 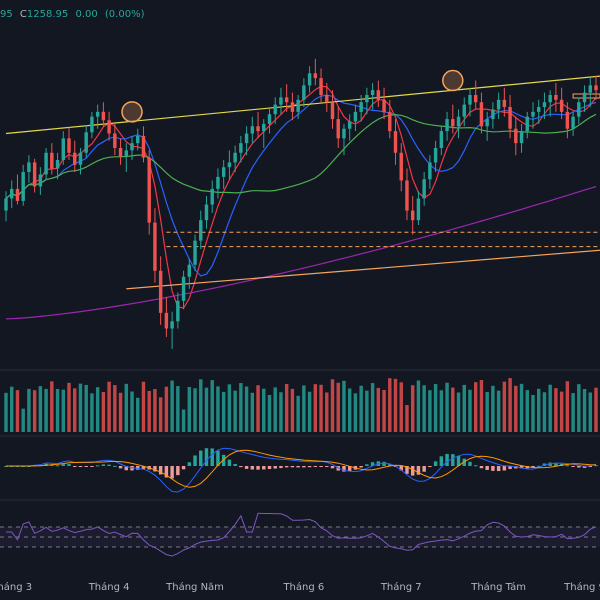 I want to click on ohlc-open-tail: 95, so click(x=6, y=14).